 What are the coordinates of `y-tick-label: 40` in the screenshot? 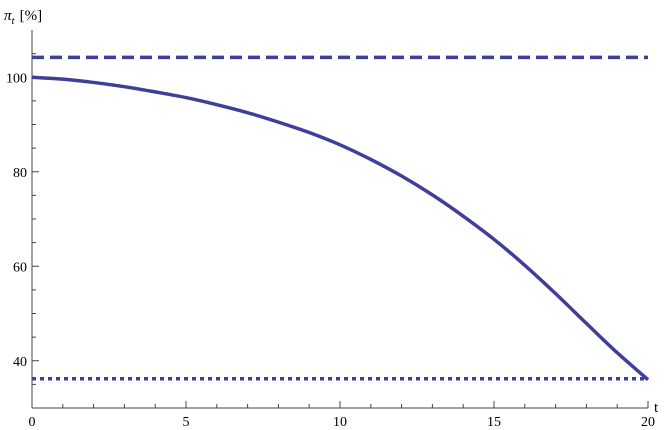 It's located at (20, 362).